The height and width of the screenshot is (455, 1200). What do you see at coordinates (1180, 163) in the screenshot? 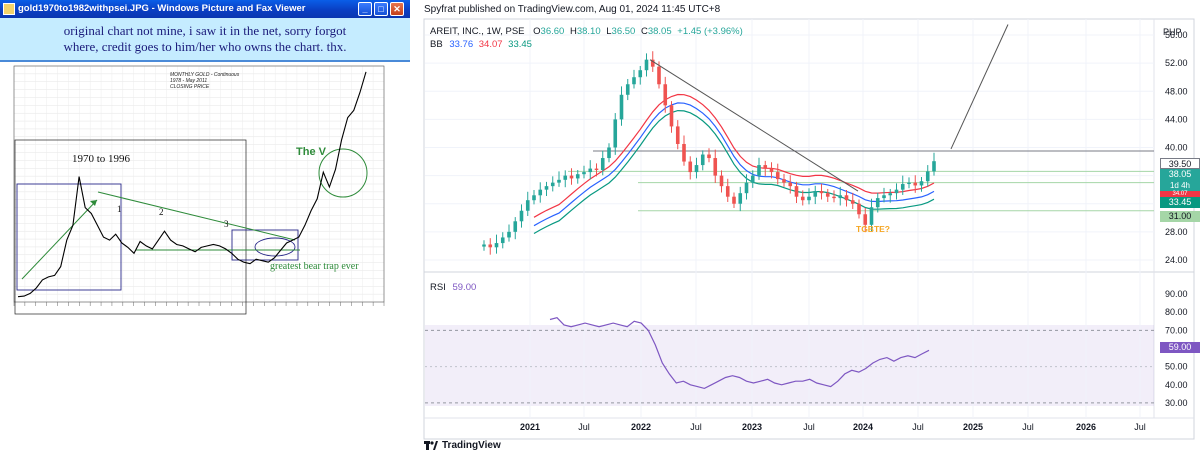
I see `price-tag-39-50: 39.50` at bounding box center [1180, 163].